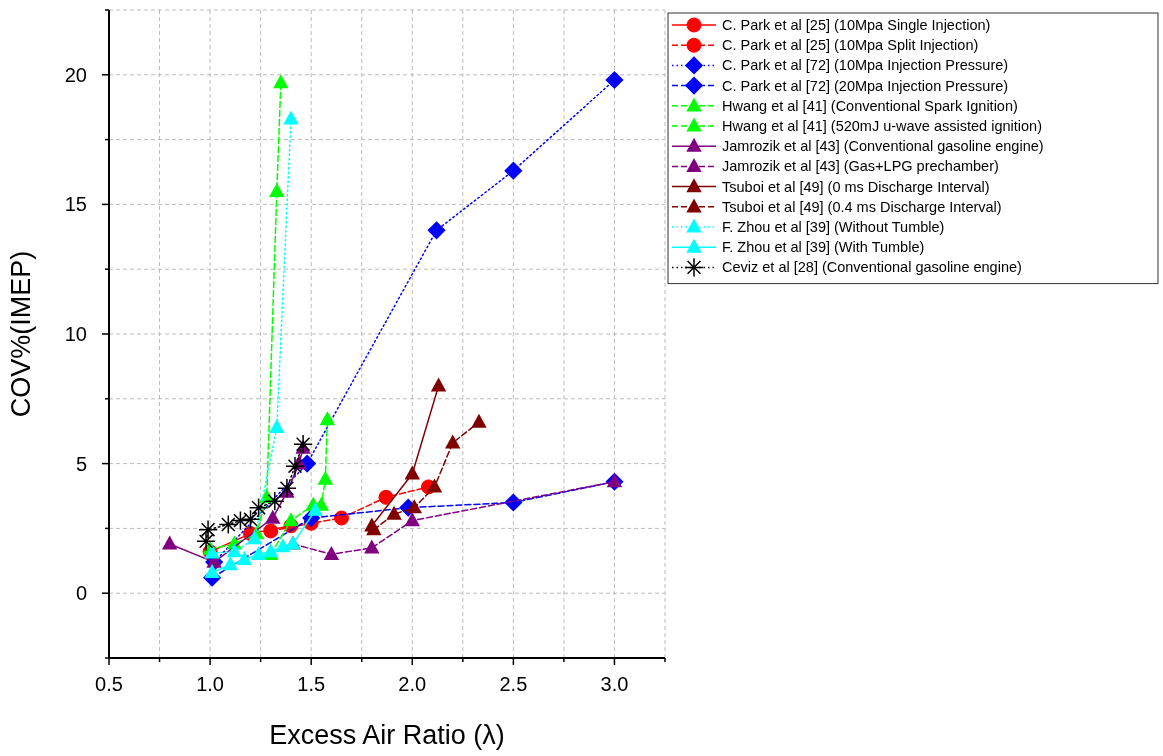 Image resolution: width=1163 pixels, height=756 pixels. Describe the element at coordinates (856, 25) in the screenshot. I see `legend-label: C. Park et al [25] (10Mpa Single Injection)` at that location.